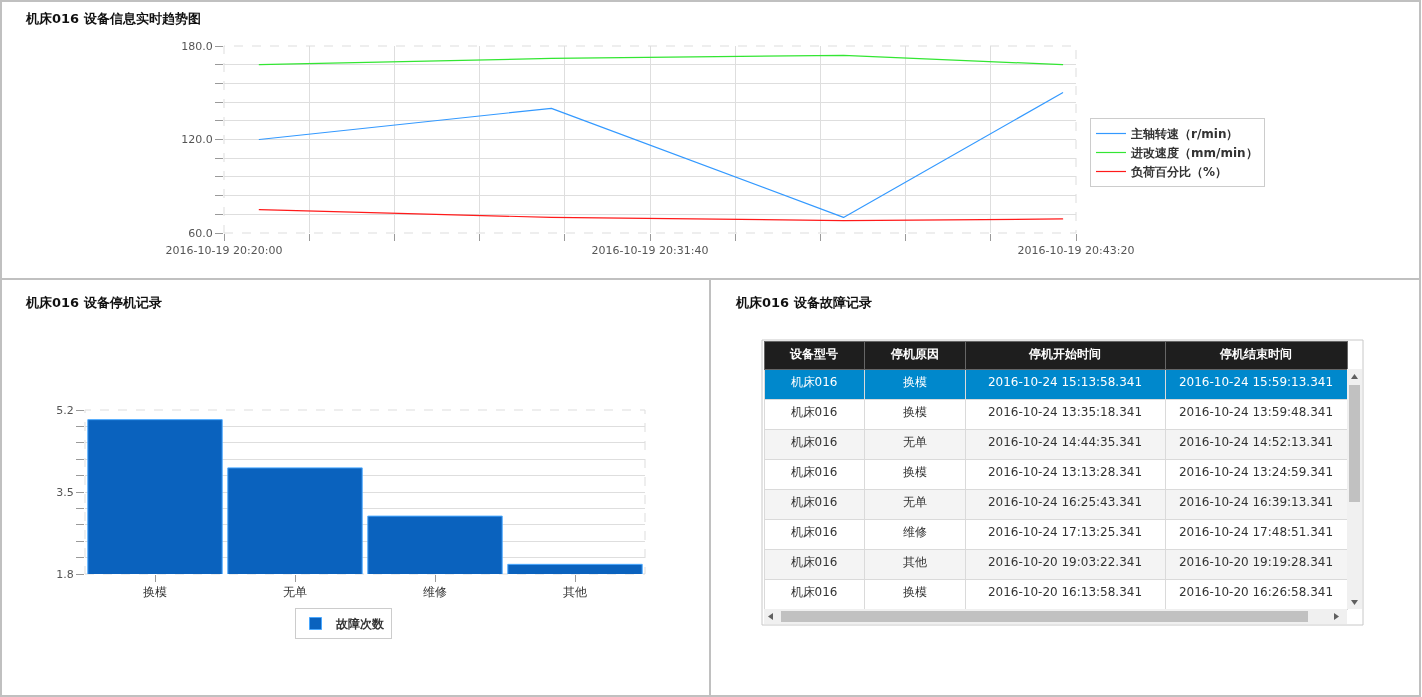 The width and height of the screenshot is (1422, 697). What do you see at coordinates (65, 410) in the screenshot?
I see `y-tick-label: 5.2` at bounding box center [65, 410].